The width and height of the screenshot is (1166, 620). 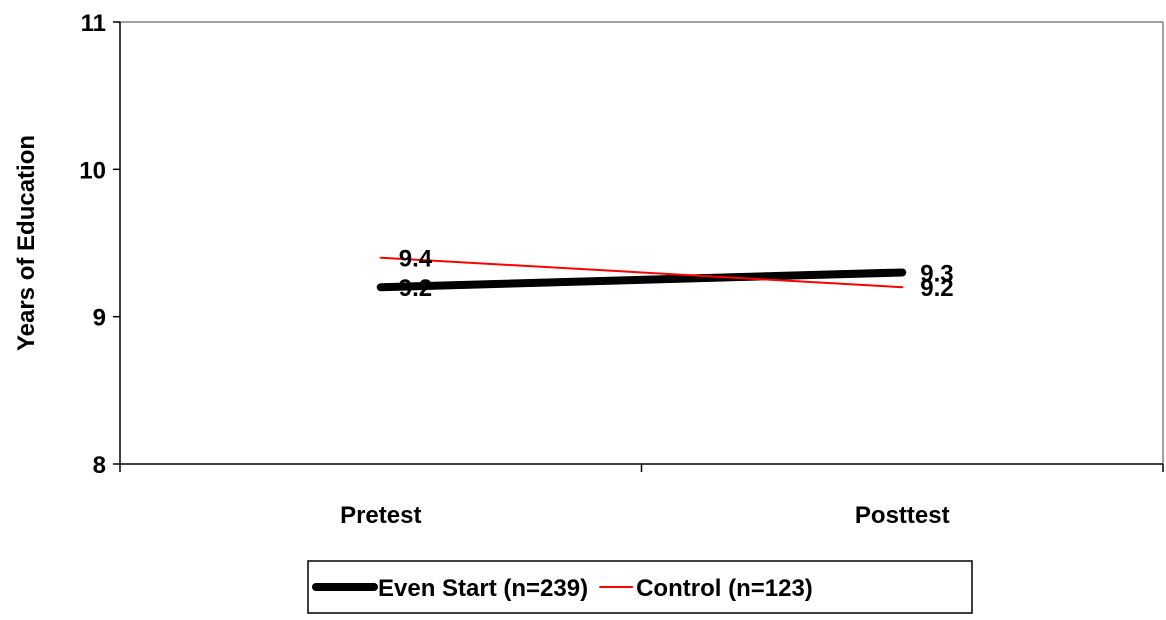 I want to click on y-tick-label: 9, so click(x=99, y=318).